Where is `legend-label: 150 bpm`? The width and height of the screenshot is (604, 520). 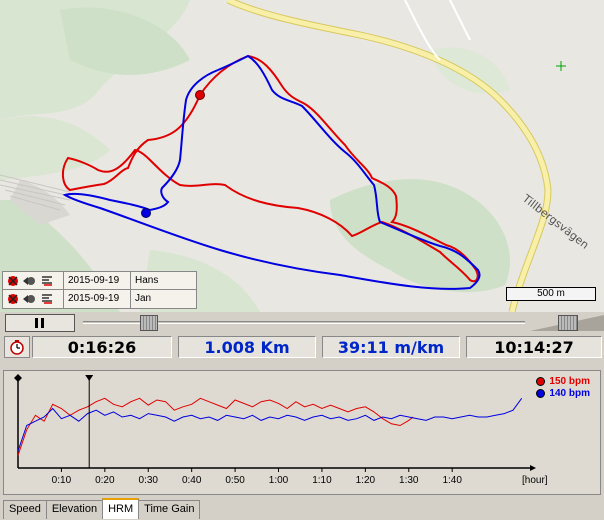
legend-label: 150 bpm is located at coordinates (569, 381).